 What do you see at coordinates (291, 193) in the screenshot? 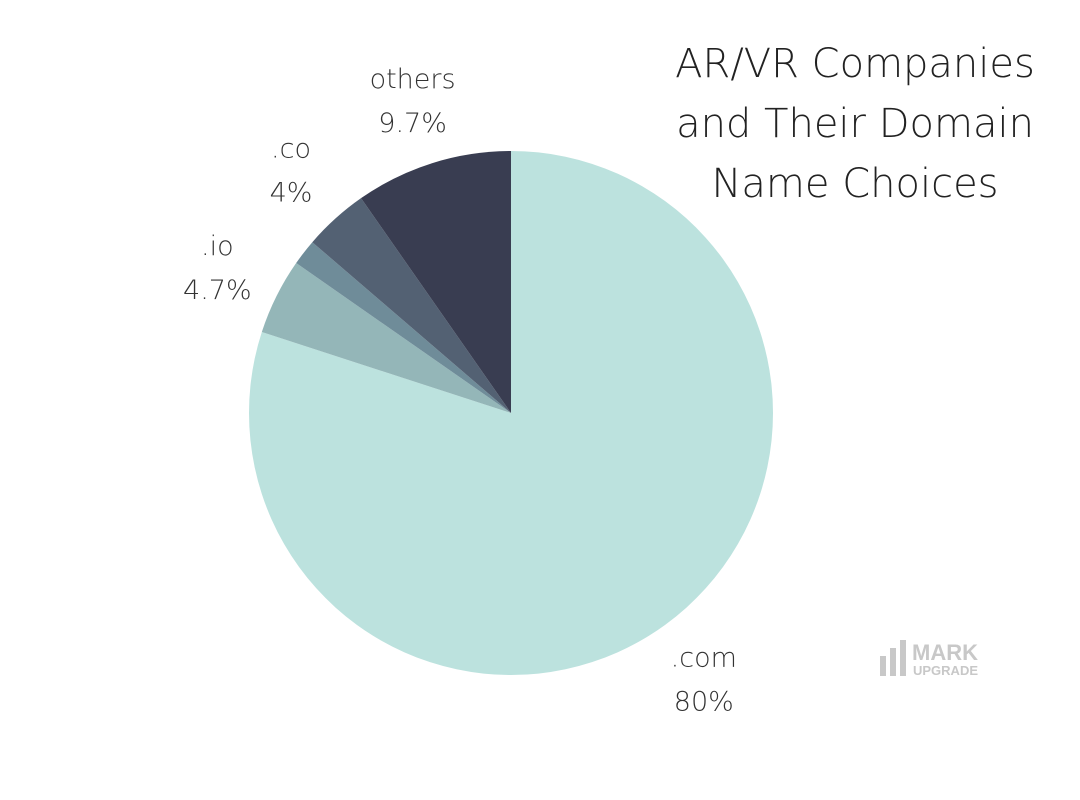
I see `slice-value: 4%` at bounding box center [291, 193].